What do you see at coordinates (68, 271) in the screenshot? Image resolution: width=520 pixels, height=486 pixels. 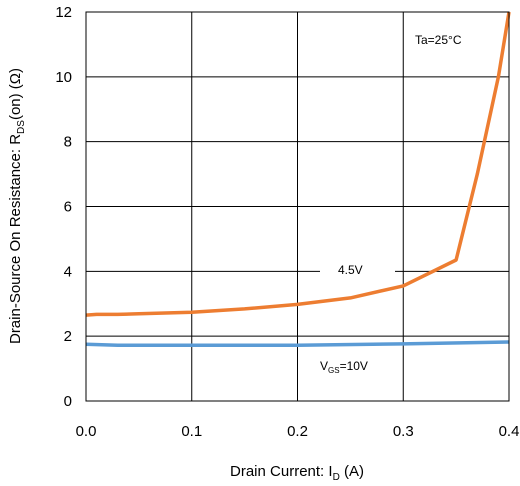 I see `y-tick-label: 4` at bounding box center [68, 271].